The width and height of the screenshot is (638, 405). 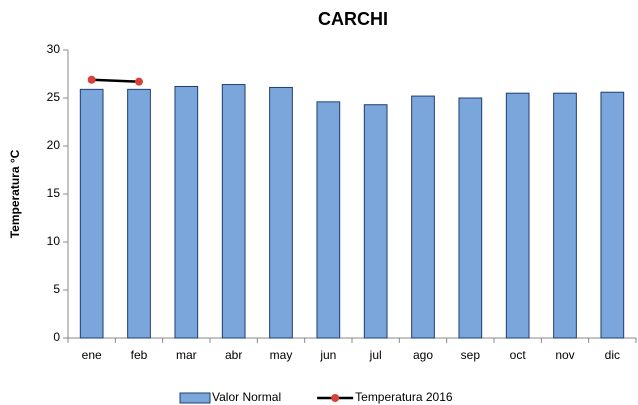 What do you see at coordinates (375, 355) in the screenshot?
I see `x-tick-label: jul` at bounding box center [375, 355].